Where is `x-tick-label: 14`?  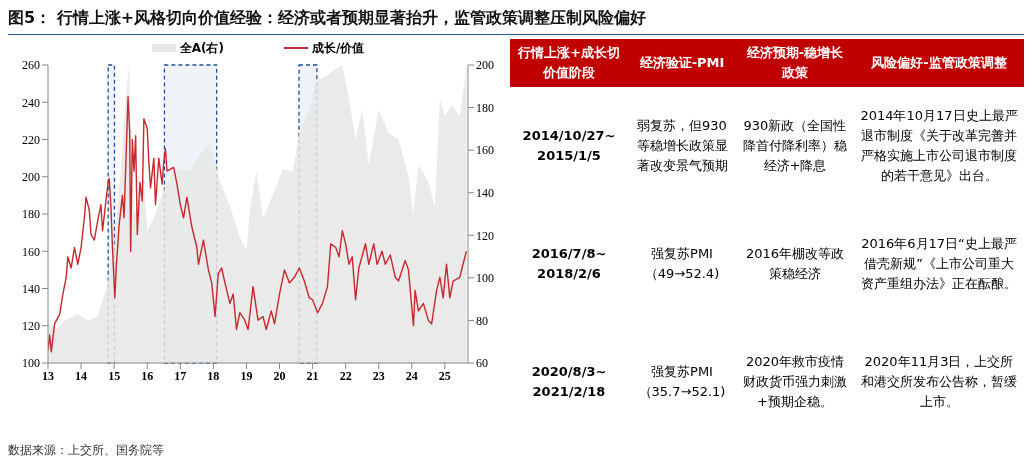
x-tick-label: 14 is located at coordinates (81, 375).